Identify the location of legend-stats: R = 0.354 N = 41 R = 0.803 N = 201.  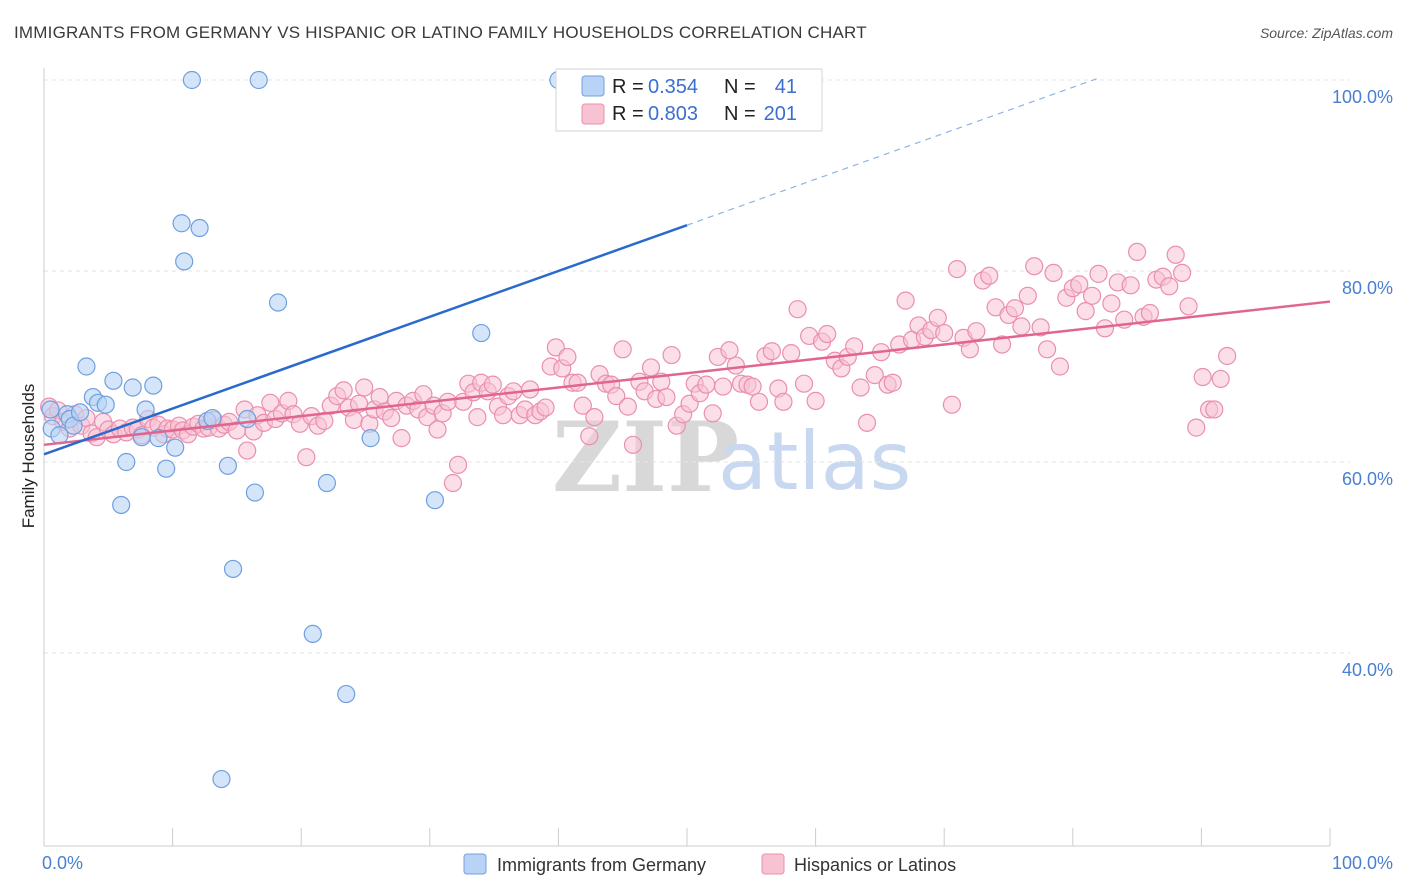
(689, 100).